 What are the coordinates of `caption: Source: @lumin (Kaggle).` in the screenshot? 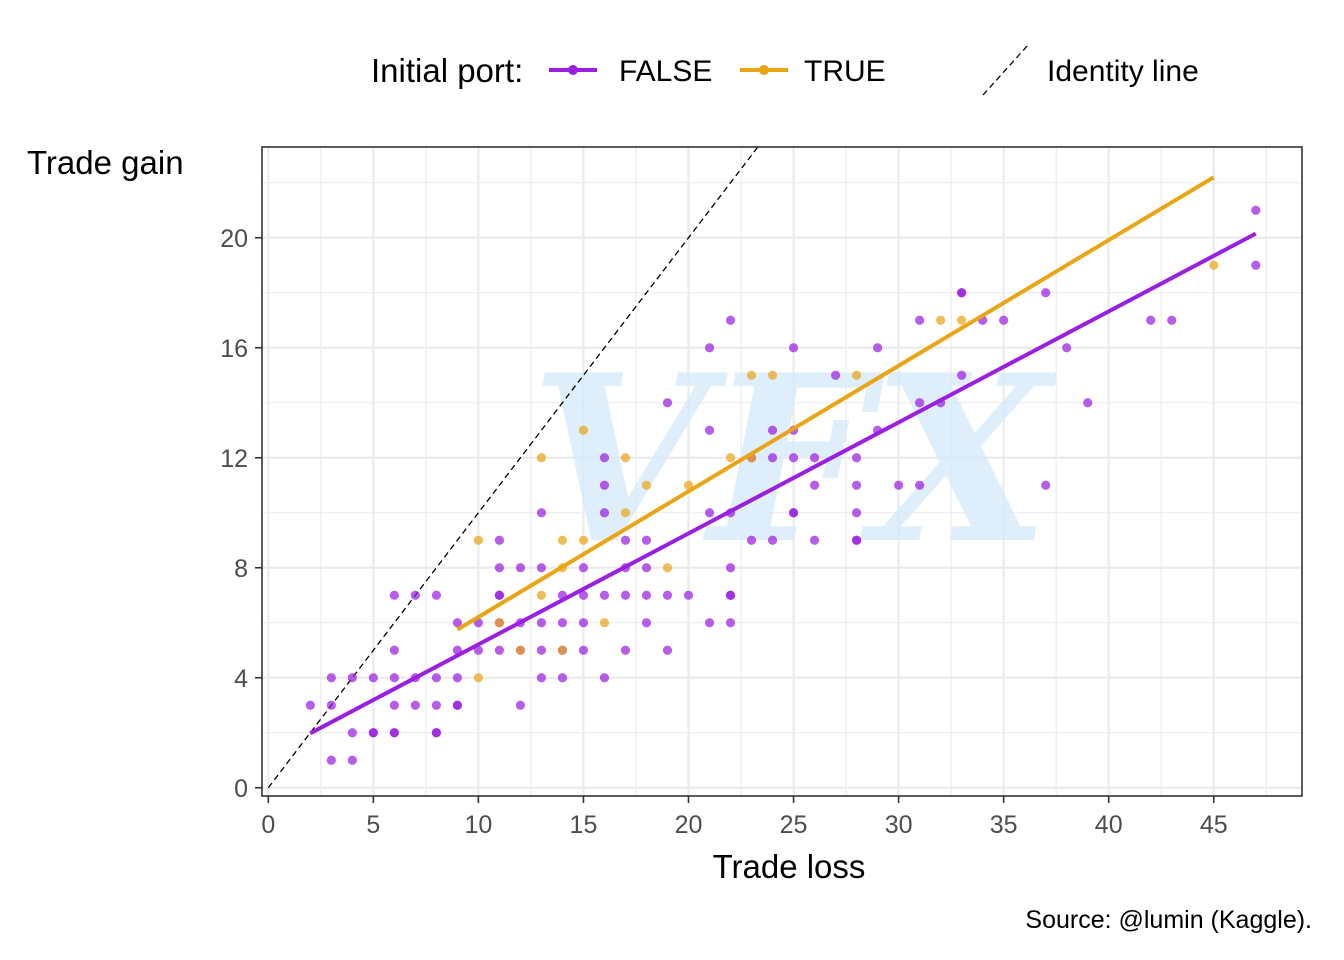 It's located at (1168, 920).